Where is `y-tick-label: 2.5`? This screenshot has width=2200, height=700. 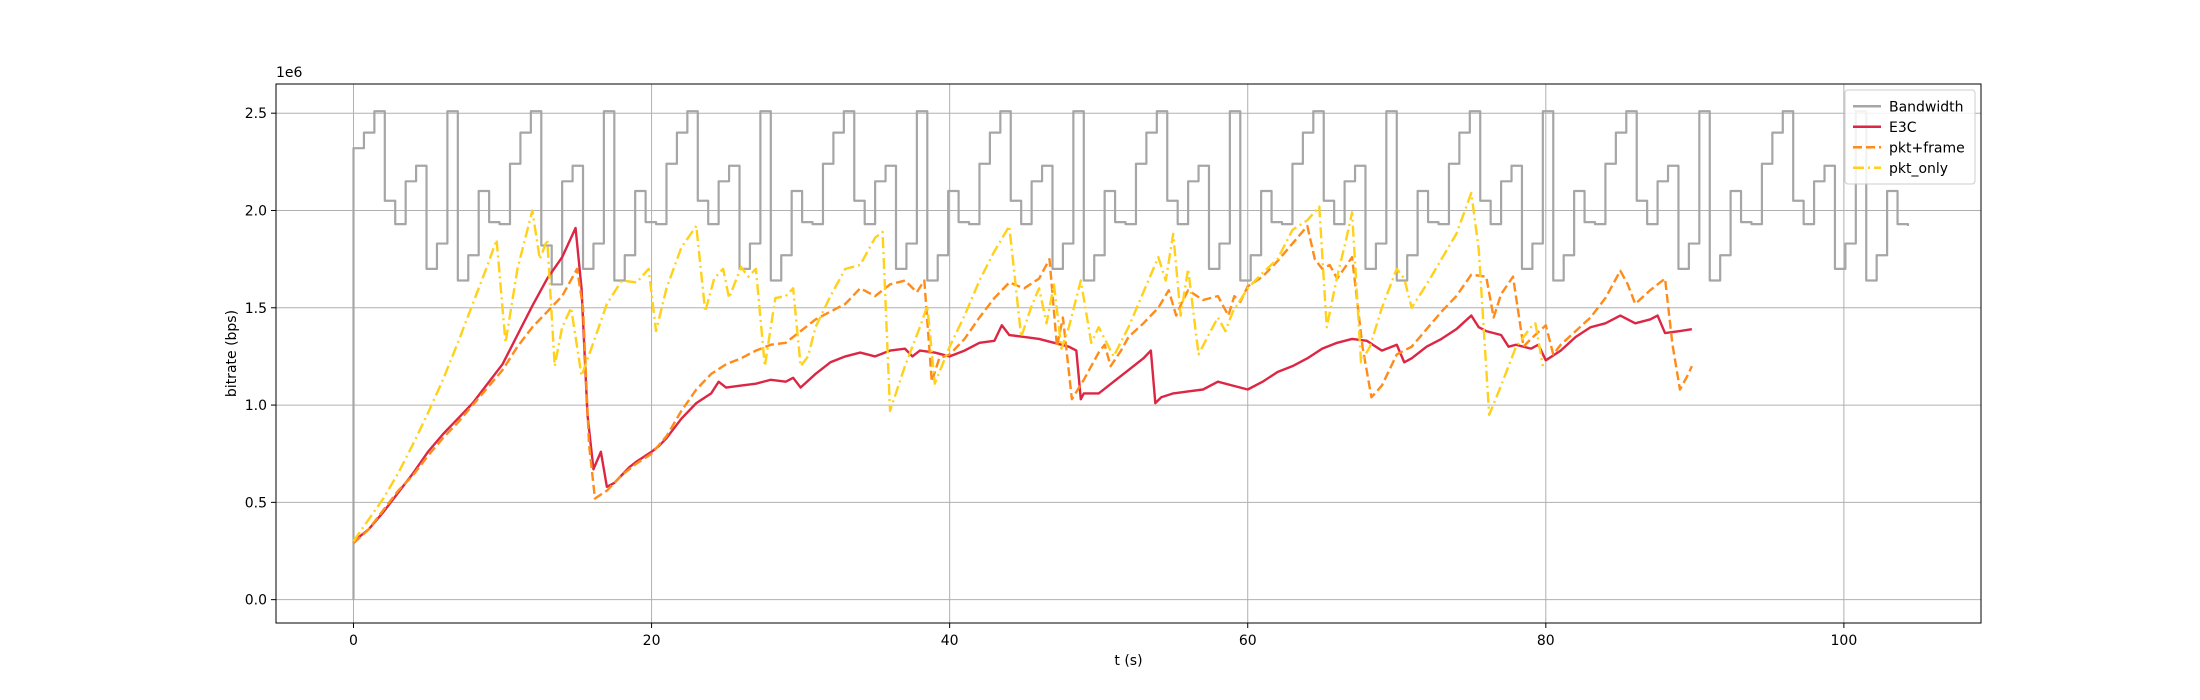 y-tick-label: 2.5 is located at coordinates (256, 114).